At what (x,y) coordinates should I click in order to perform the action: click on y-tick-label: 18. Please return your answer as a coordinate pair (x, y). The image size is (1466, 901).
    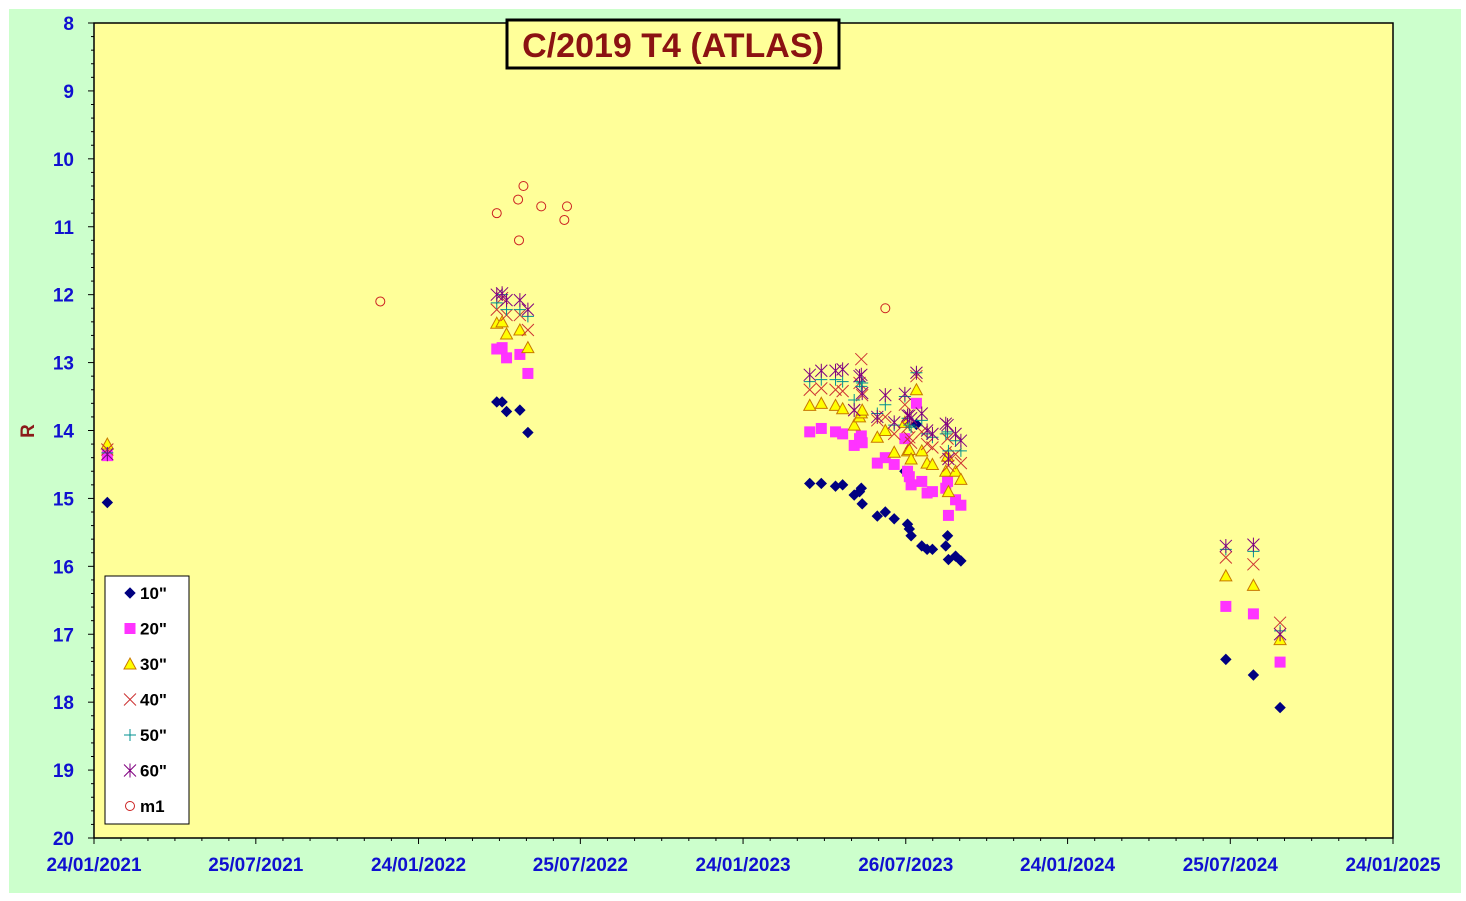
    Looking at the image, I should click on (63, 703).